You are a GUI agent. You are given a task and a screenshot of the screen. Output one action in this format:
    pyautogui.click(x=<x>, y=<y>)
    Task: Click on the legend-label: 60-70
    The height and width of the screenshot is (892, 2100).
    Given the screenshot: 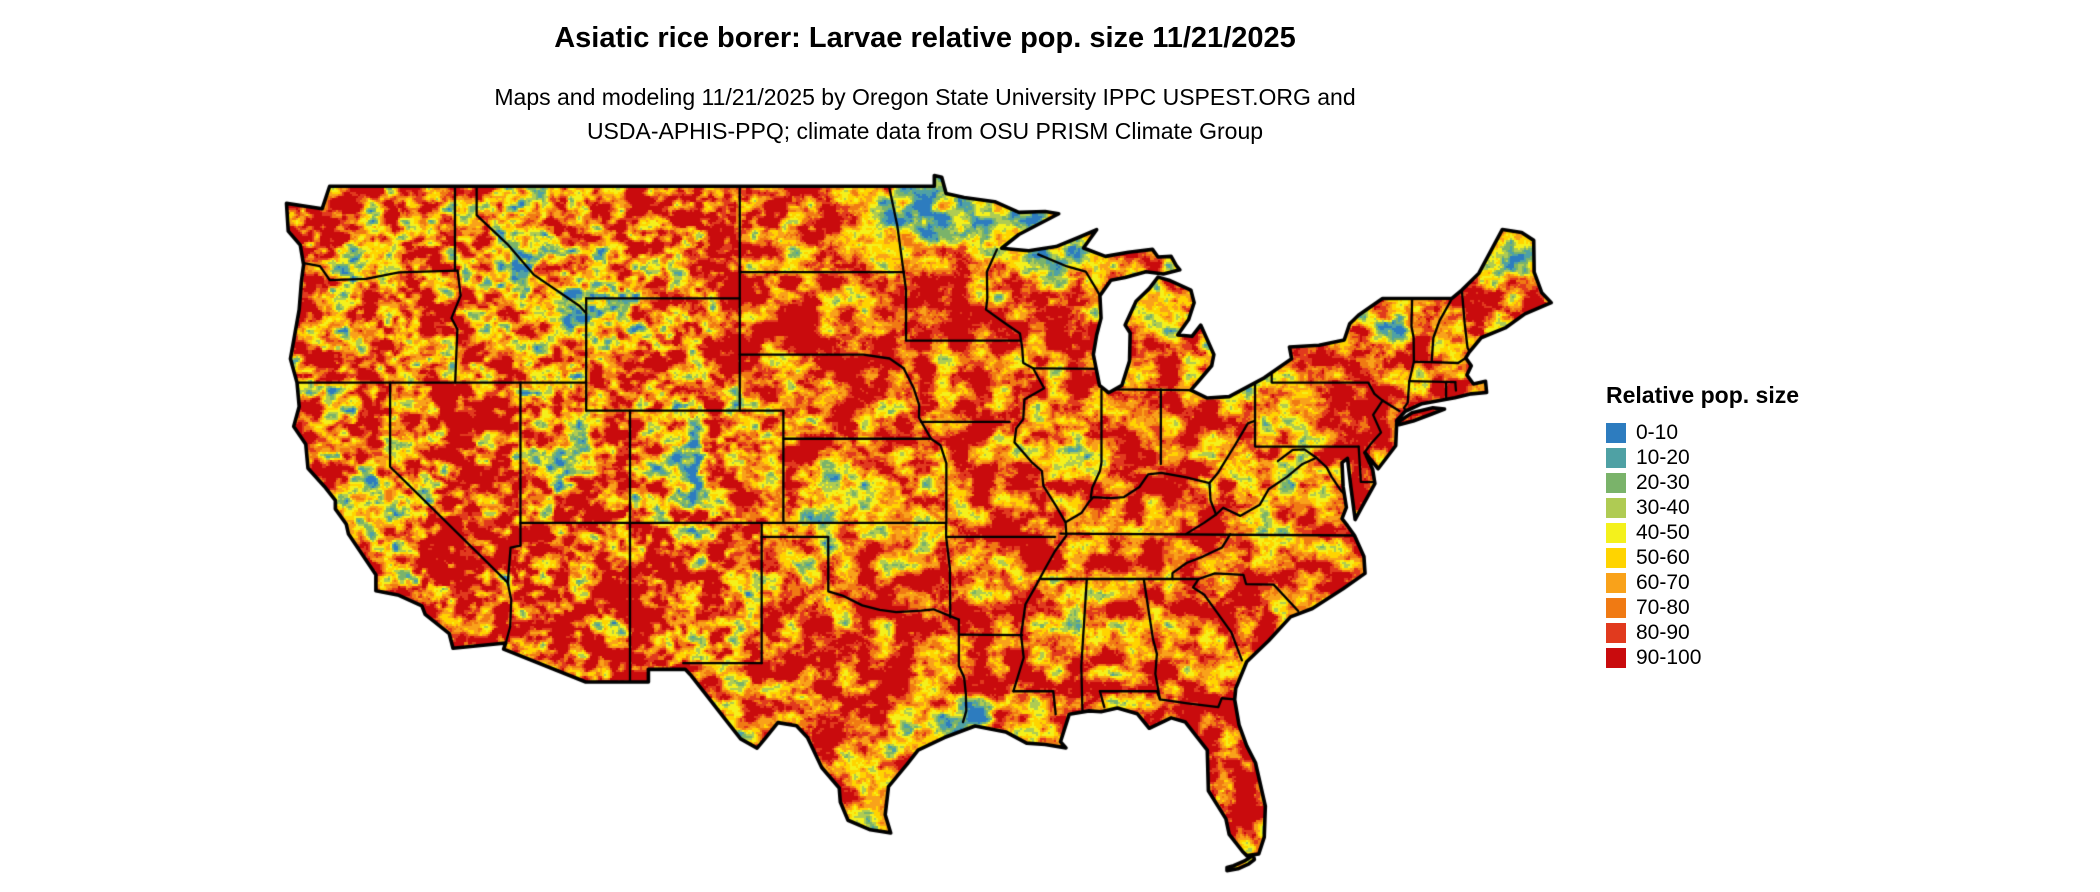 What is the action you would take?
    pyautogui.click(x=1663, y=582)
    